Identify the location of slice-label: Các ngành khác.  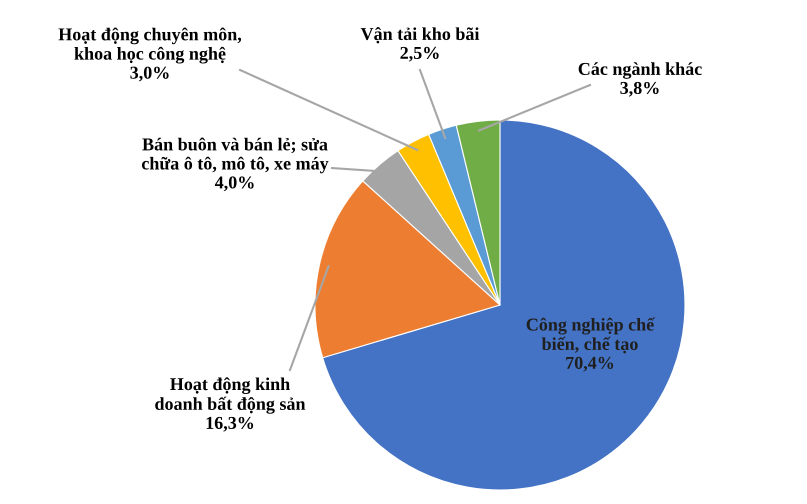
(640, 70).